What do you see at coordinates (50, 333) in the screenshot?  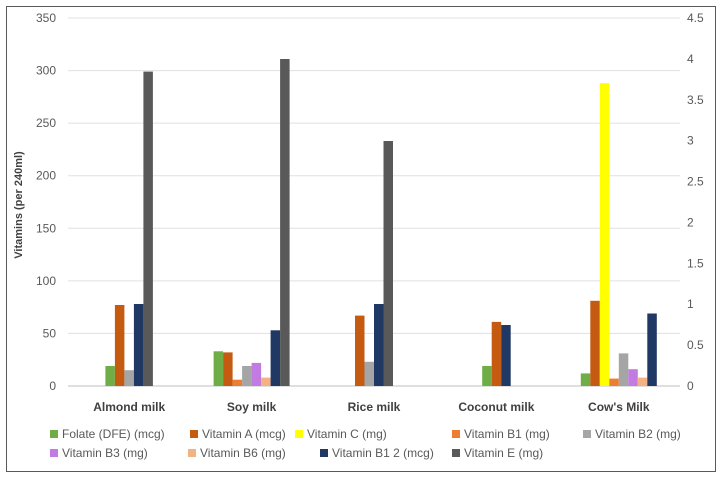 I see `y-tick-label: 50` at bounding box center [50, 333].